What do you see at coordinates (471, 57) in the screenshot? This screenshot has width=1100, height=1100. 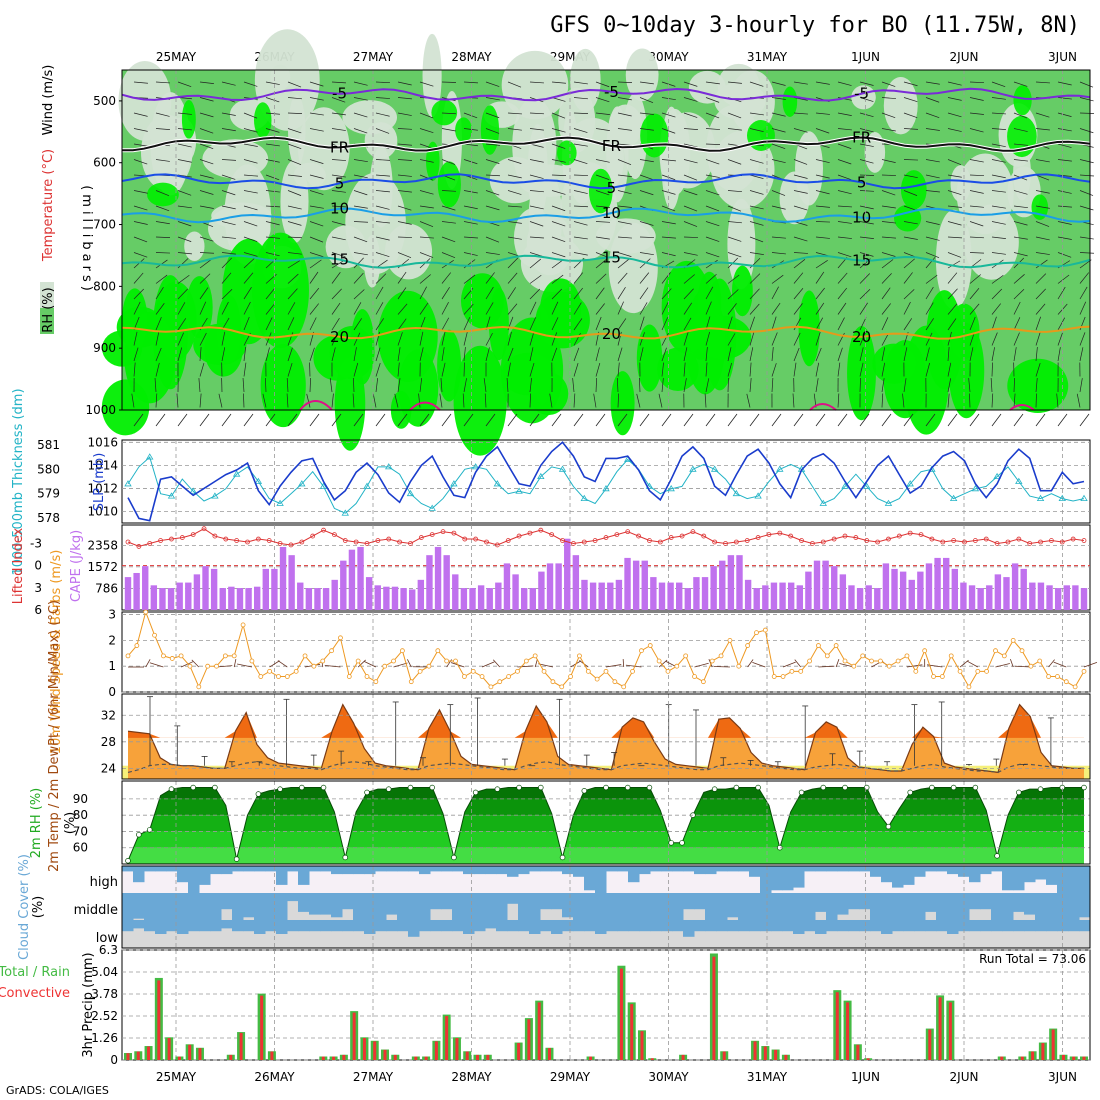 I see `date-label-top: 28MAY` at bounding box center [471, 57].